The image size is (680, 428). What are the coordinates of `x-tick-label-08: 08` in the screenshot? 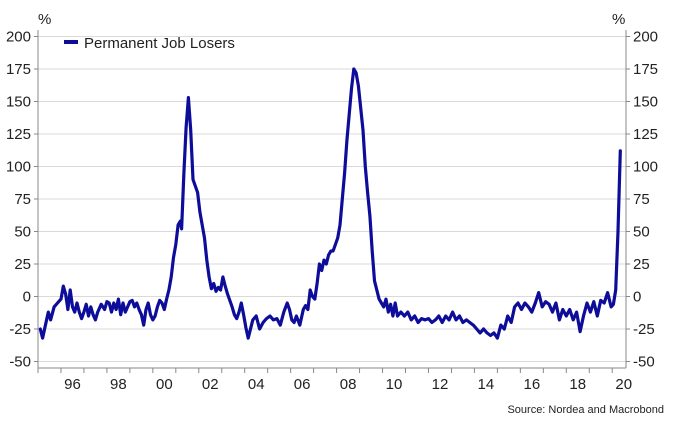 It's located at (348, 384).